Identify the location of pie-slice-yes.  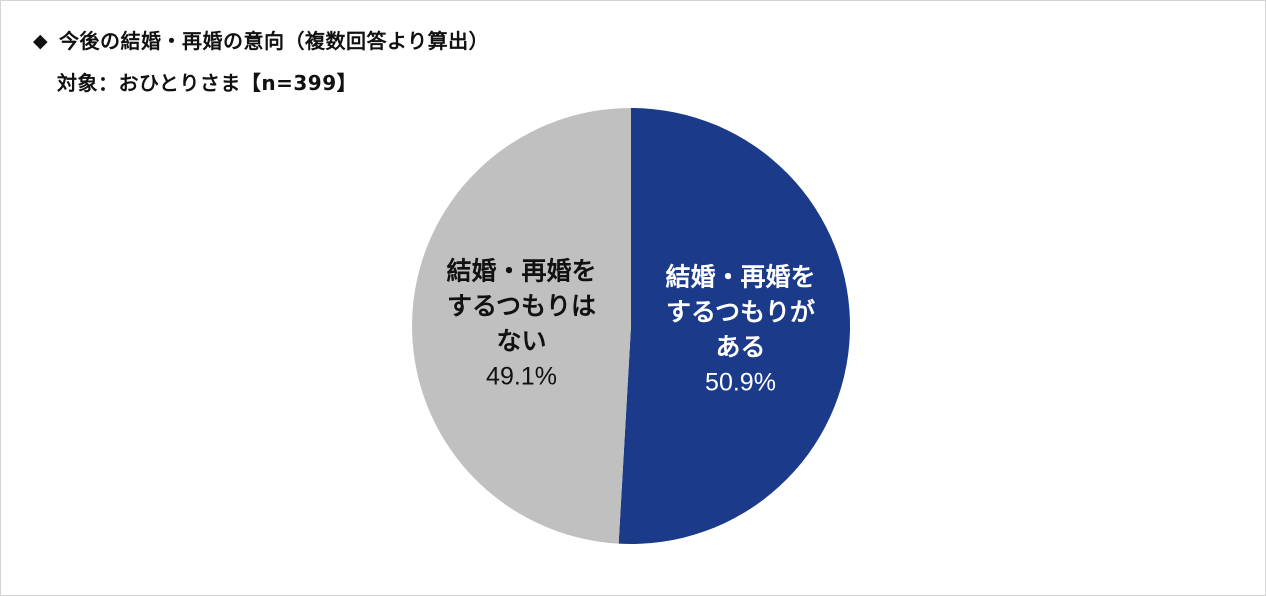
(734, 326).